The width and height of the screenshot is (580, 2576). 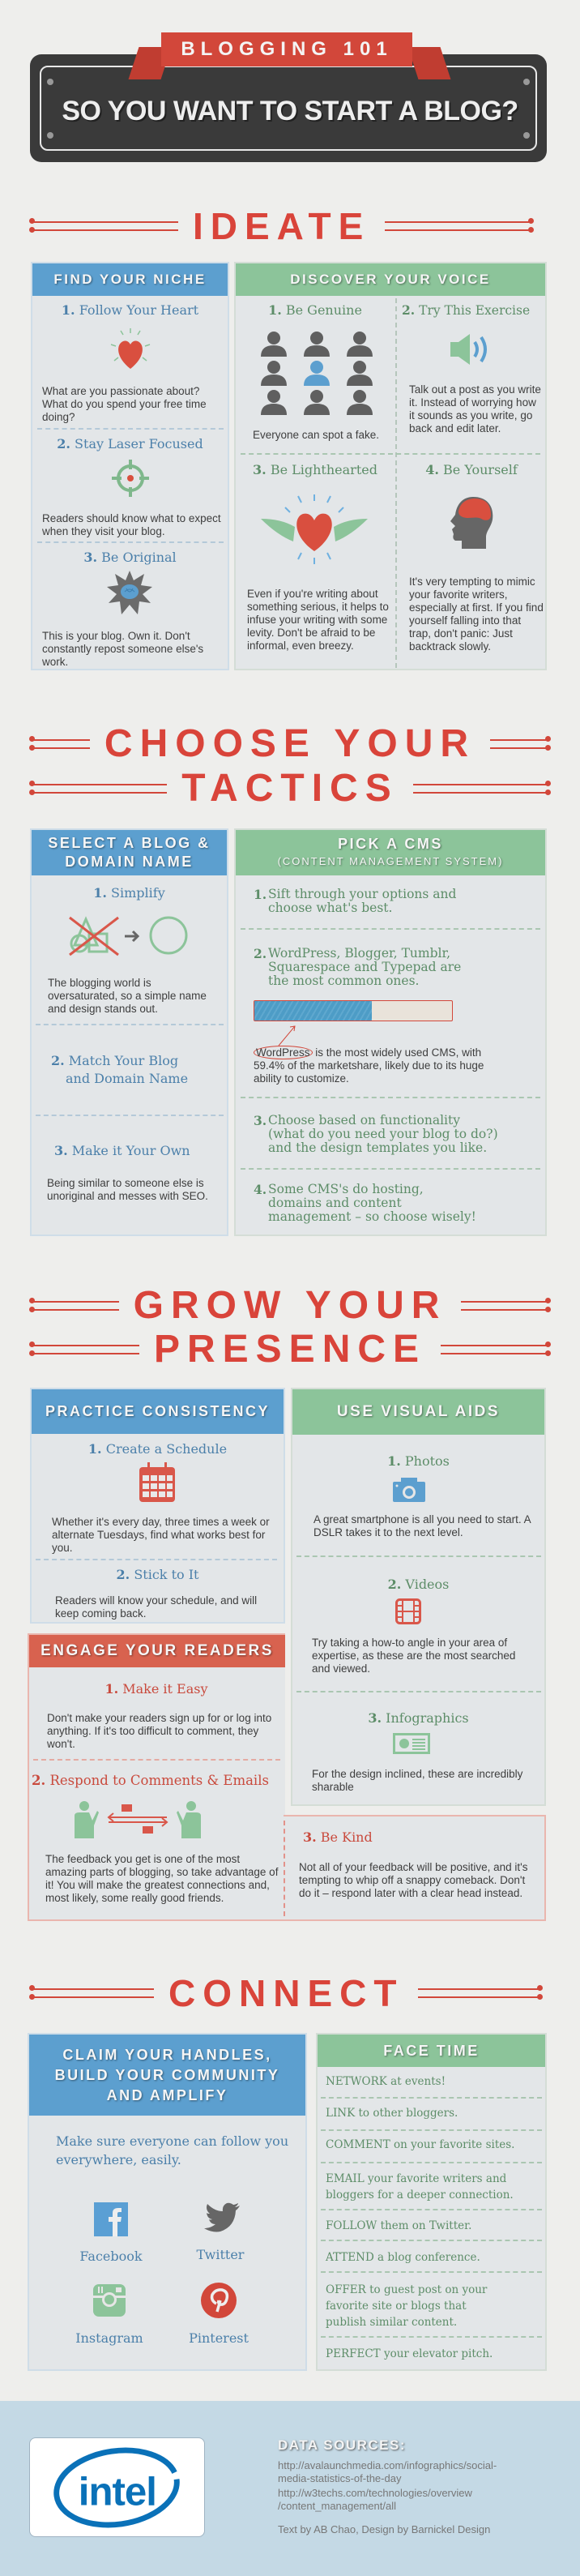 I want to click on winged-heart-icon, so click(x=314, y=529).